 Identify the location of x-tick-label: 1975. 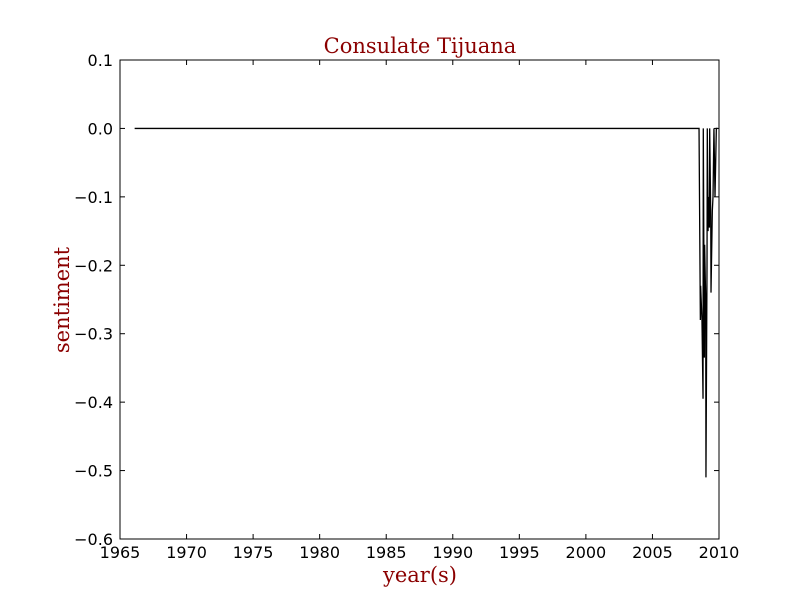
(253, 552).